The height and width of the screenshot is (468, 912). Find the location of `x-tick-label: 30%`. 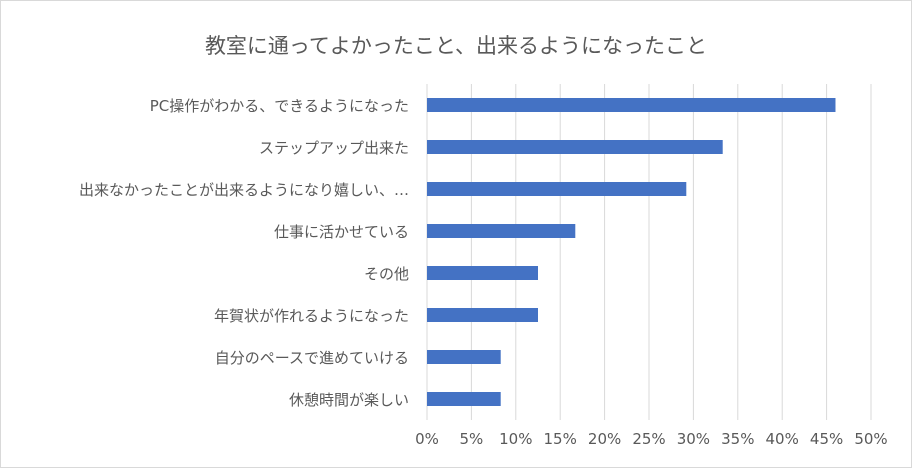

x-tick-label: 30% is located at coordinates (693, 439).